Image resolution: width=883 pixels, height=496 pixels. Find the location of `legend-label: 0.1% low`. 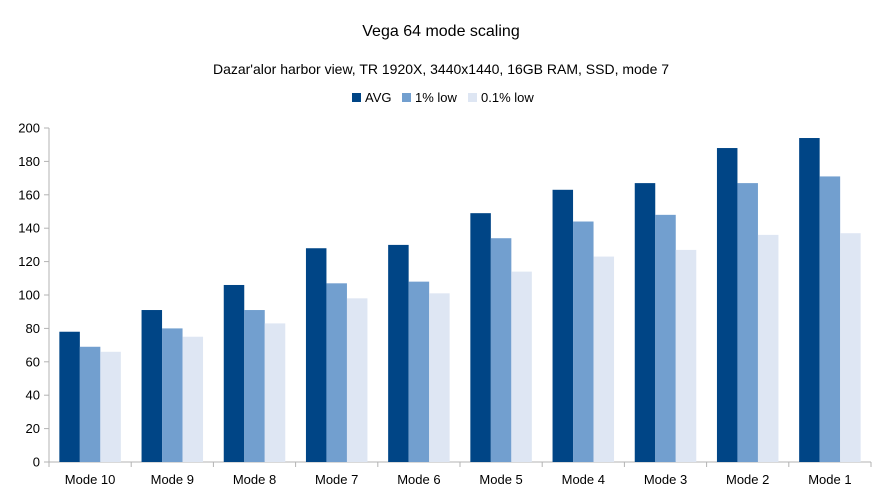

legend-label: 0.1% low is located at coordinates (507, 97).